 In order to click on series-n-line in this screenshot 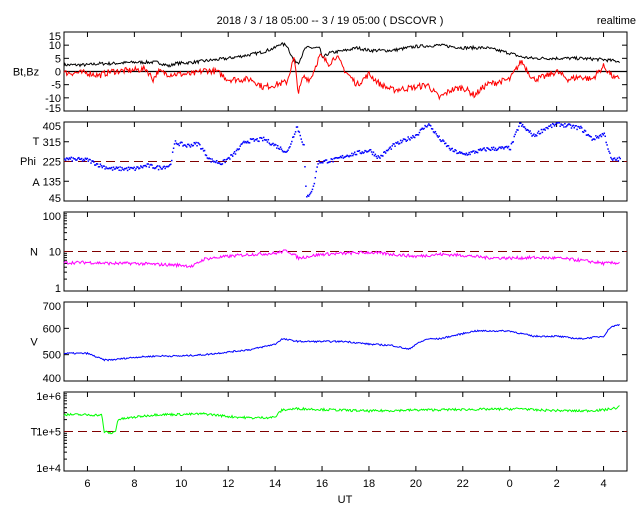, I will do `click(341, 259)`.